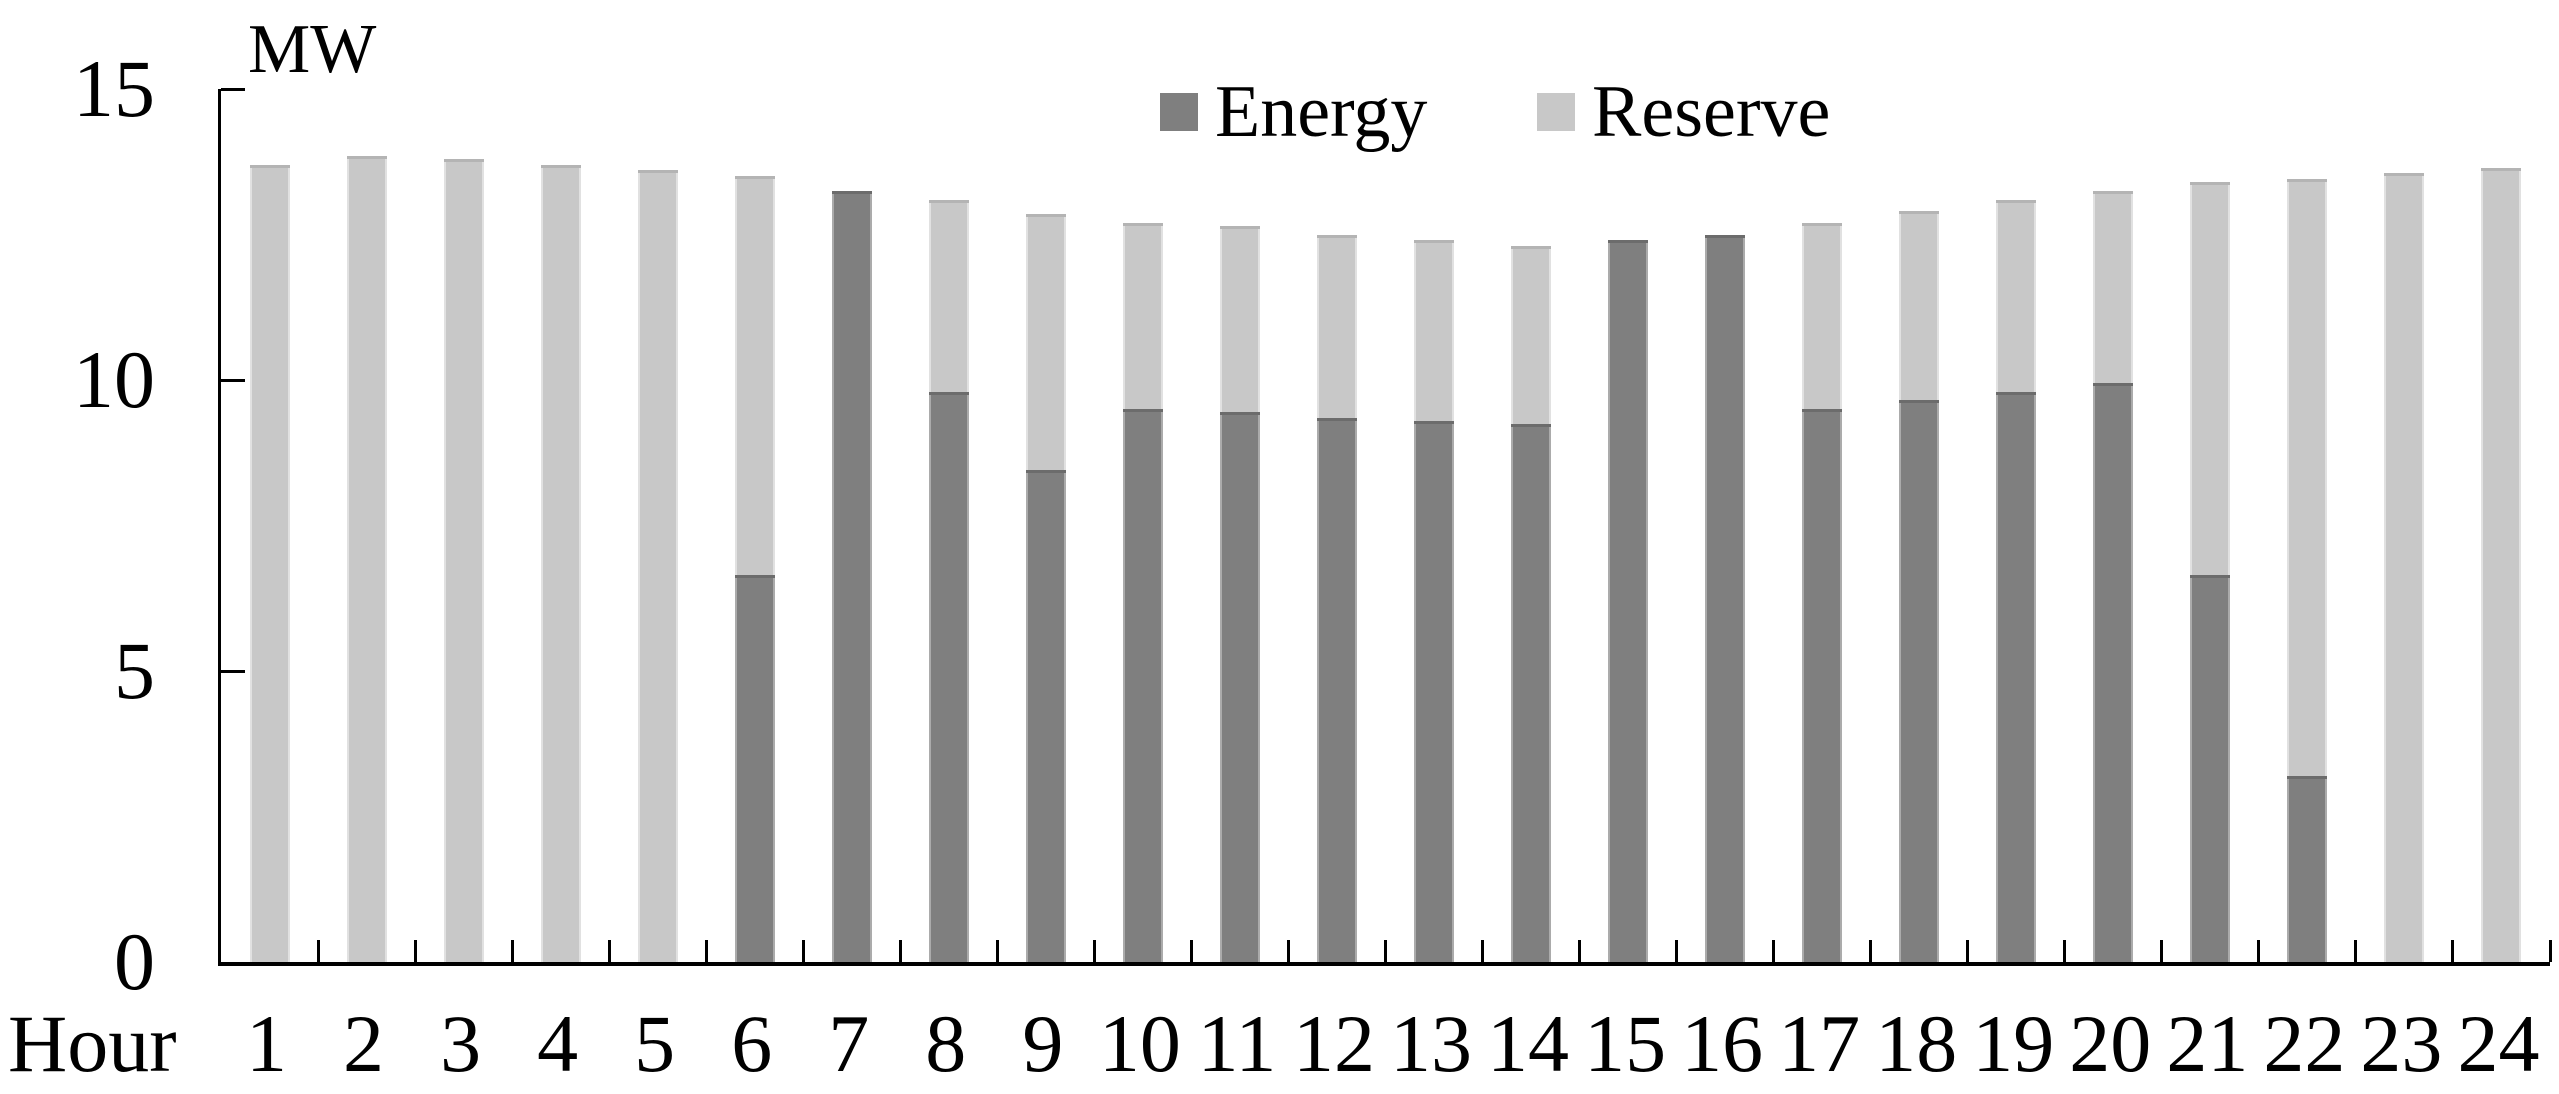 Image resolution: width=2559 pixels, height=1094 pixels. What do you see at coordinates (1556, 112) in the screenshot?
I see `reserve-legend-swatch-icon` at bounding box center [1556, 112].